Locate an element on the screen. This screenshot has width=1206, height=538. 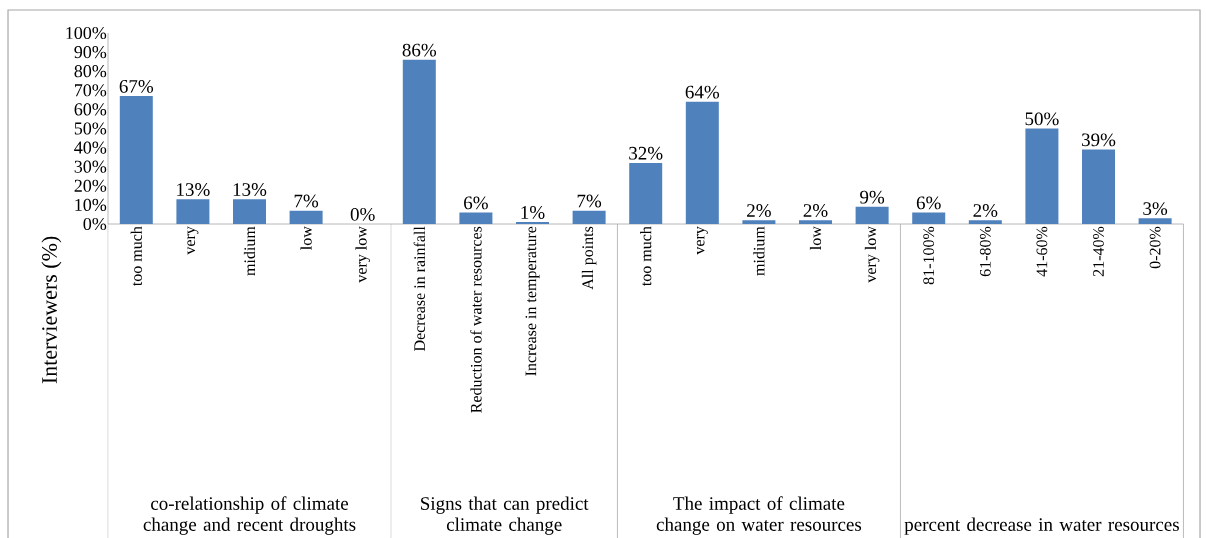
x-axis-title: percent decrease in water resources is located at coordinates (1041, 526).